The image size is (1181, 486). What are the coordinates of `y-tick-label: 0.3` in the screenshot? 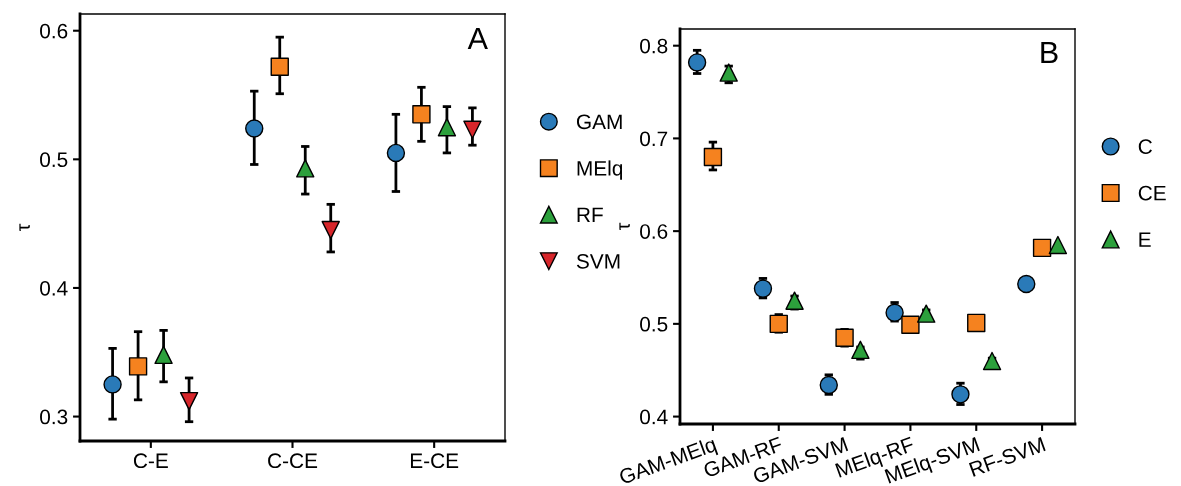 It's located at (54, 417).